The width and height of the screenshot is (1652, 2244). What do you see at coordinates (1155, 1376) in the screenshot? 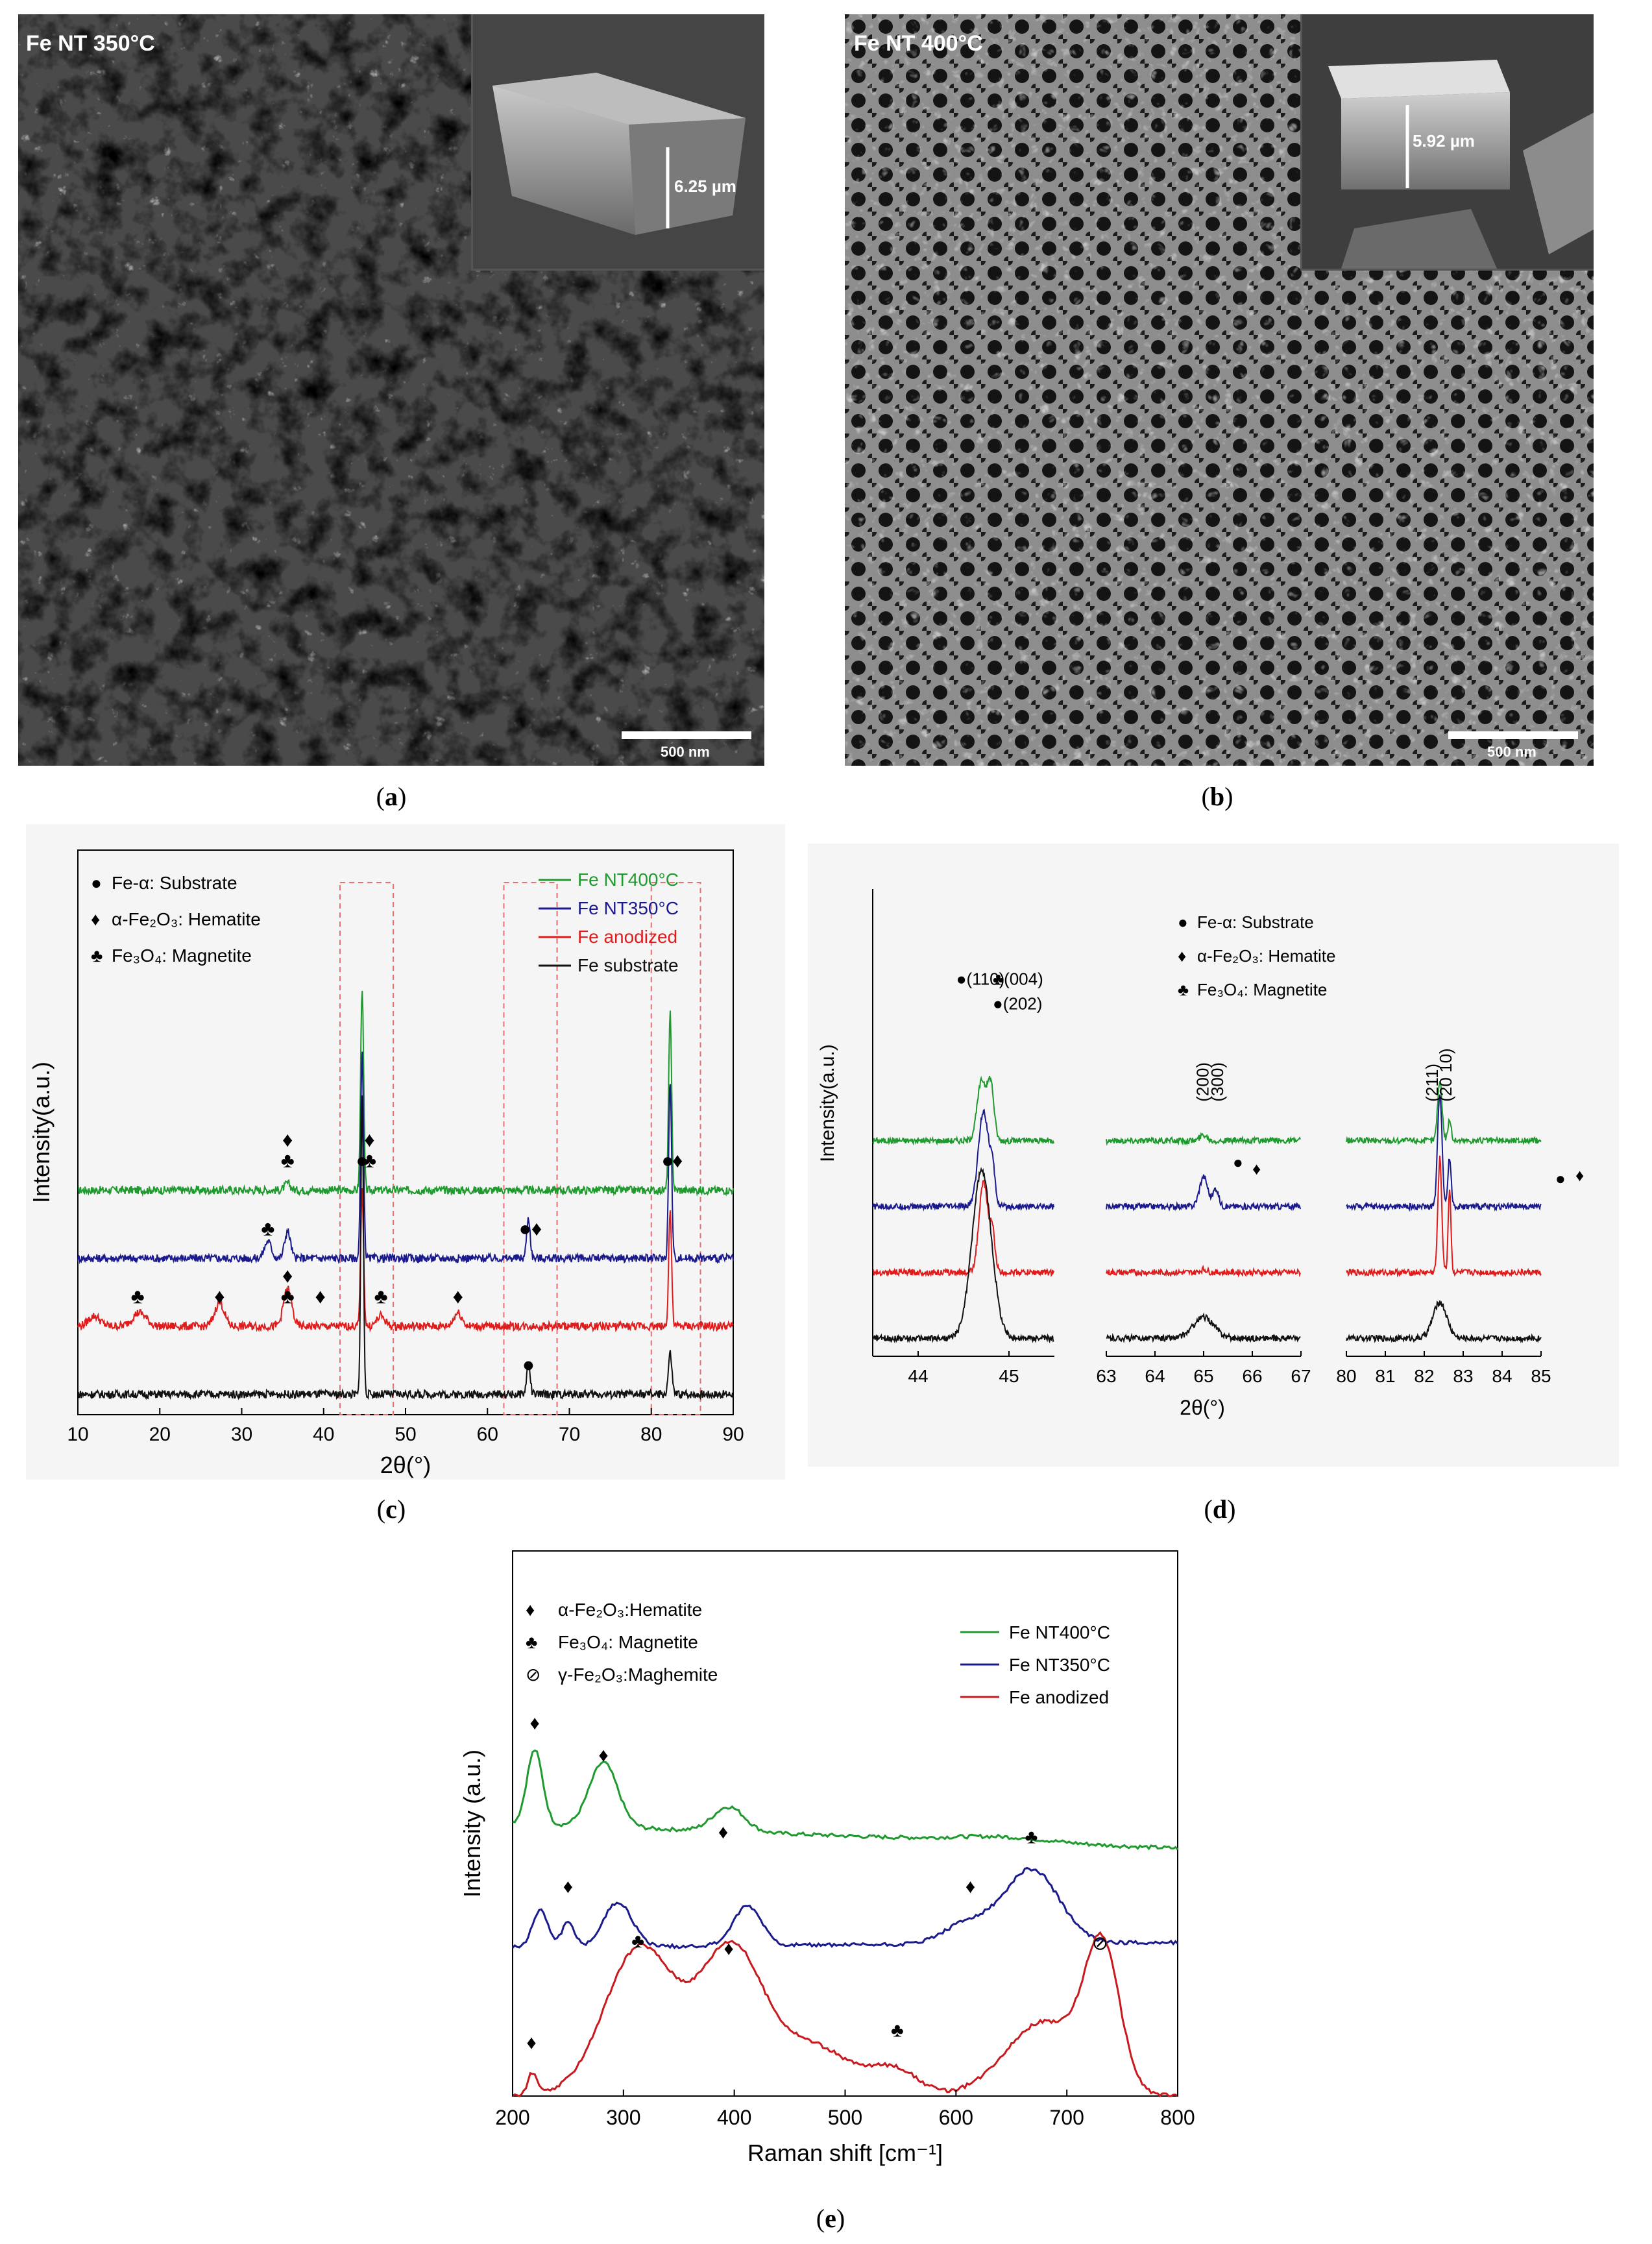
I see `x-tick-label: 64` at bounding box center [1155, 1376].